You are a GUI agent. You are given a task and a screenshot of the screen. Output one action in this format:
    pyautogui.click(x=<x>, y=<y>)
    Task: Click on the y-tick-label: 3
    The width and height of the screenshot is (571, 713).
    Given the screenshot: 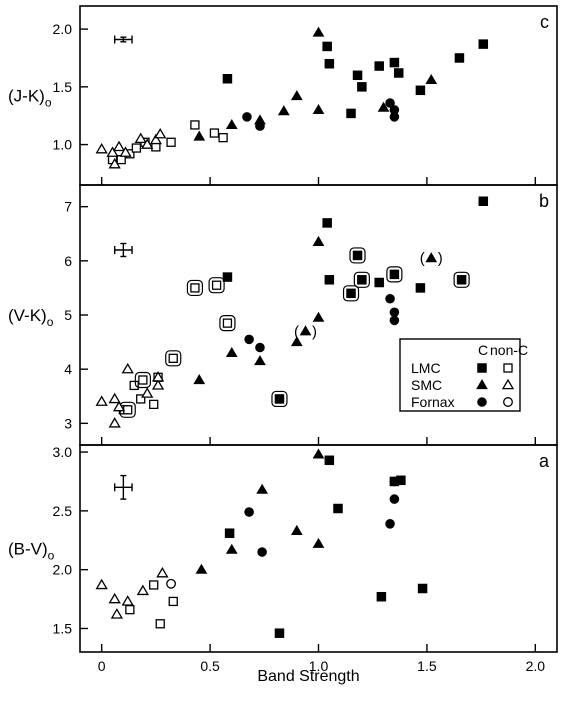 What is the action you would take?
    pyautogui.click(x=68, y=423)
    